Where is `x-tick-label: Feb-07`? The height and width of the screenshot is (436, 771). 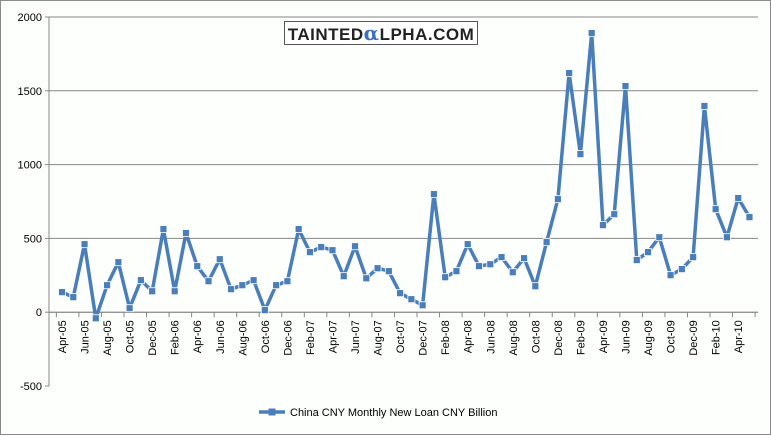 x-tick-label: Feb-07 is located at coordinates (311, 337).